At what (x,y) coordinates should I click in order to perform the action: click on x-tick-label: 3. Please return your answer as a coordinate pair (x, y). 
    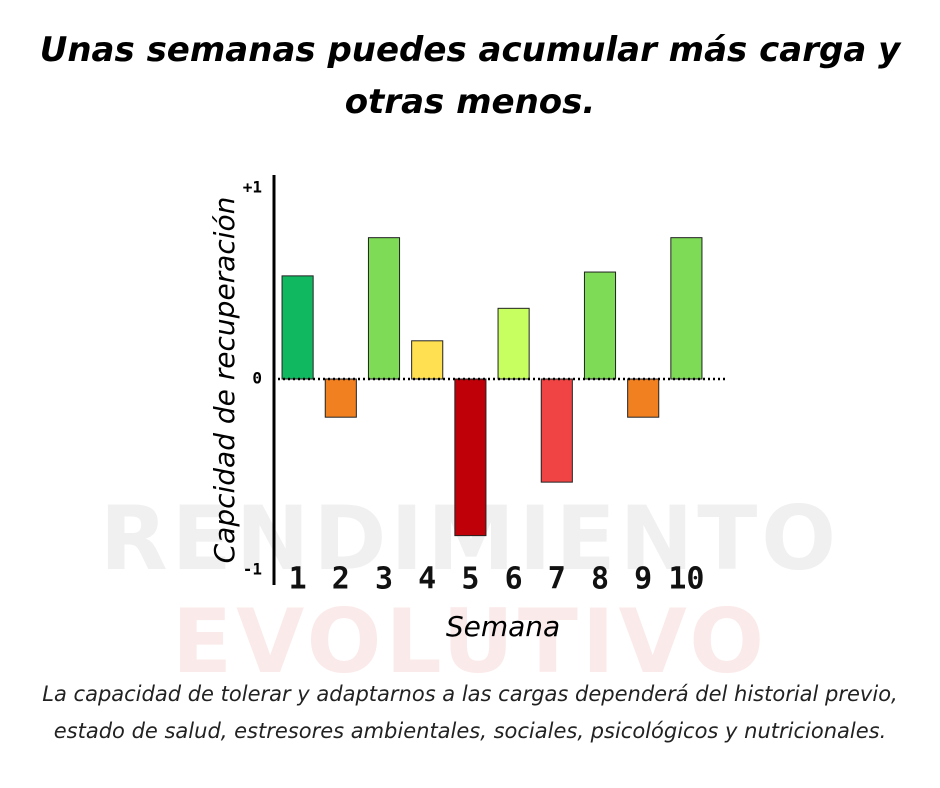
    Looking at the image, I should click on (384, 579).